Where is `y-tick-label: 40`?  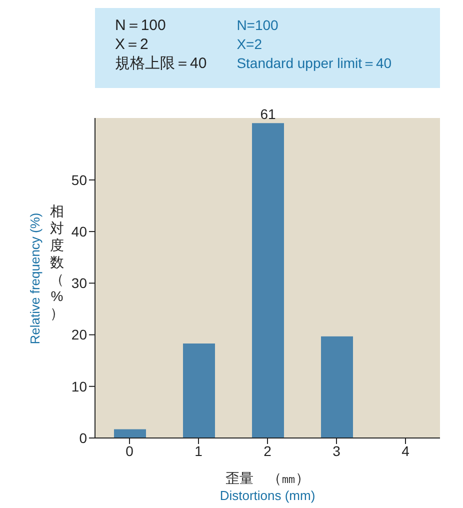 y-tick-label: 40 is located at coordinates (79, 232).